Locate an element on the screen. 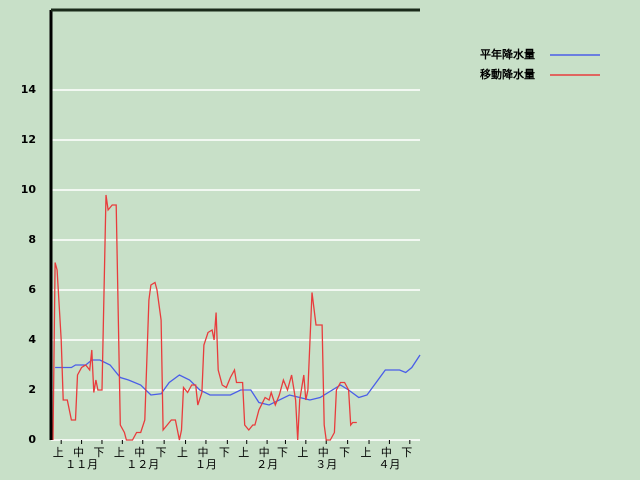 The width and height of the screenshot is (640, 480). month-label: １月 is located at coordinates (206, 464).